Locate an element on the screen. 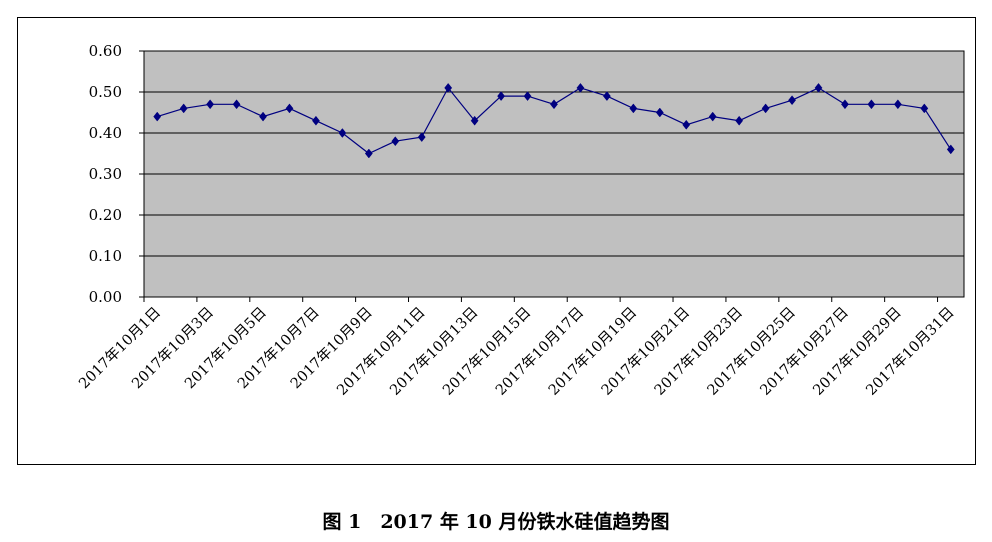 This screenshot has height=542, width=992. y-tick-label: 0.40 is located at coordinates (105, 133).